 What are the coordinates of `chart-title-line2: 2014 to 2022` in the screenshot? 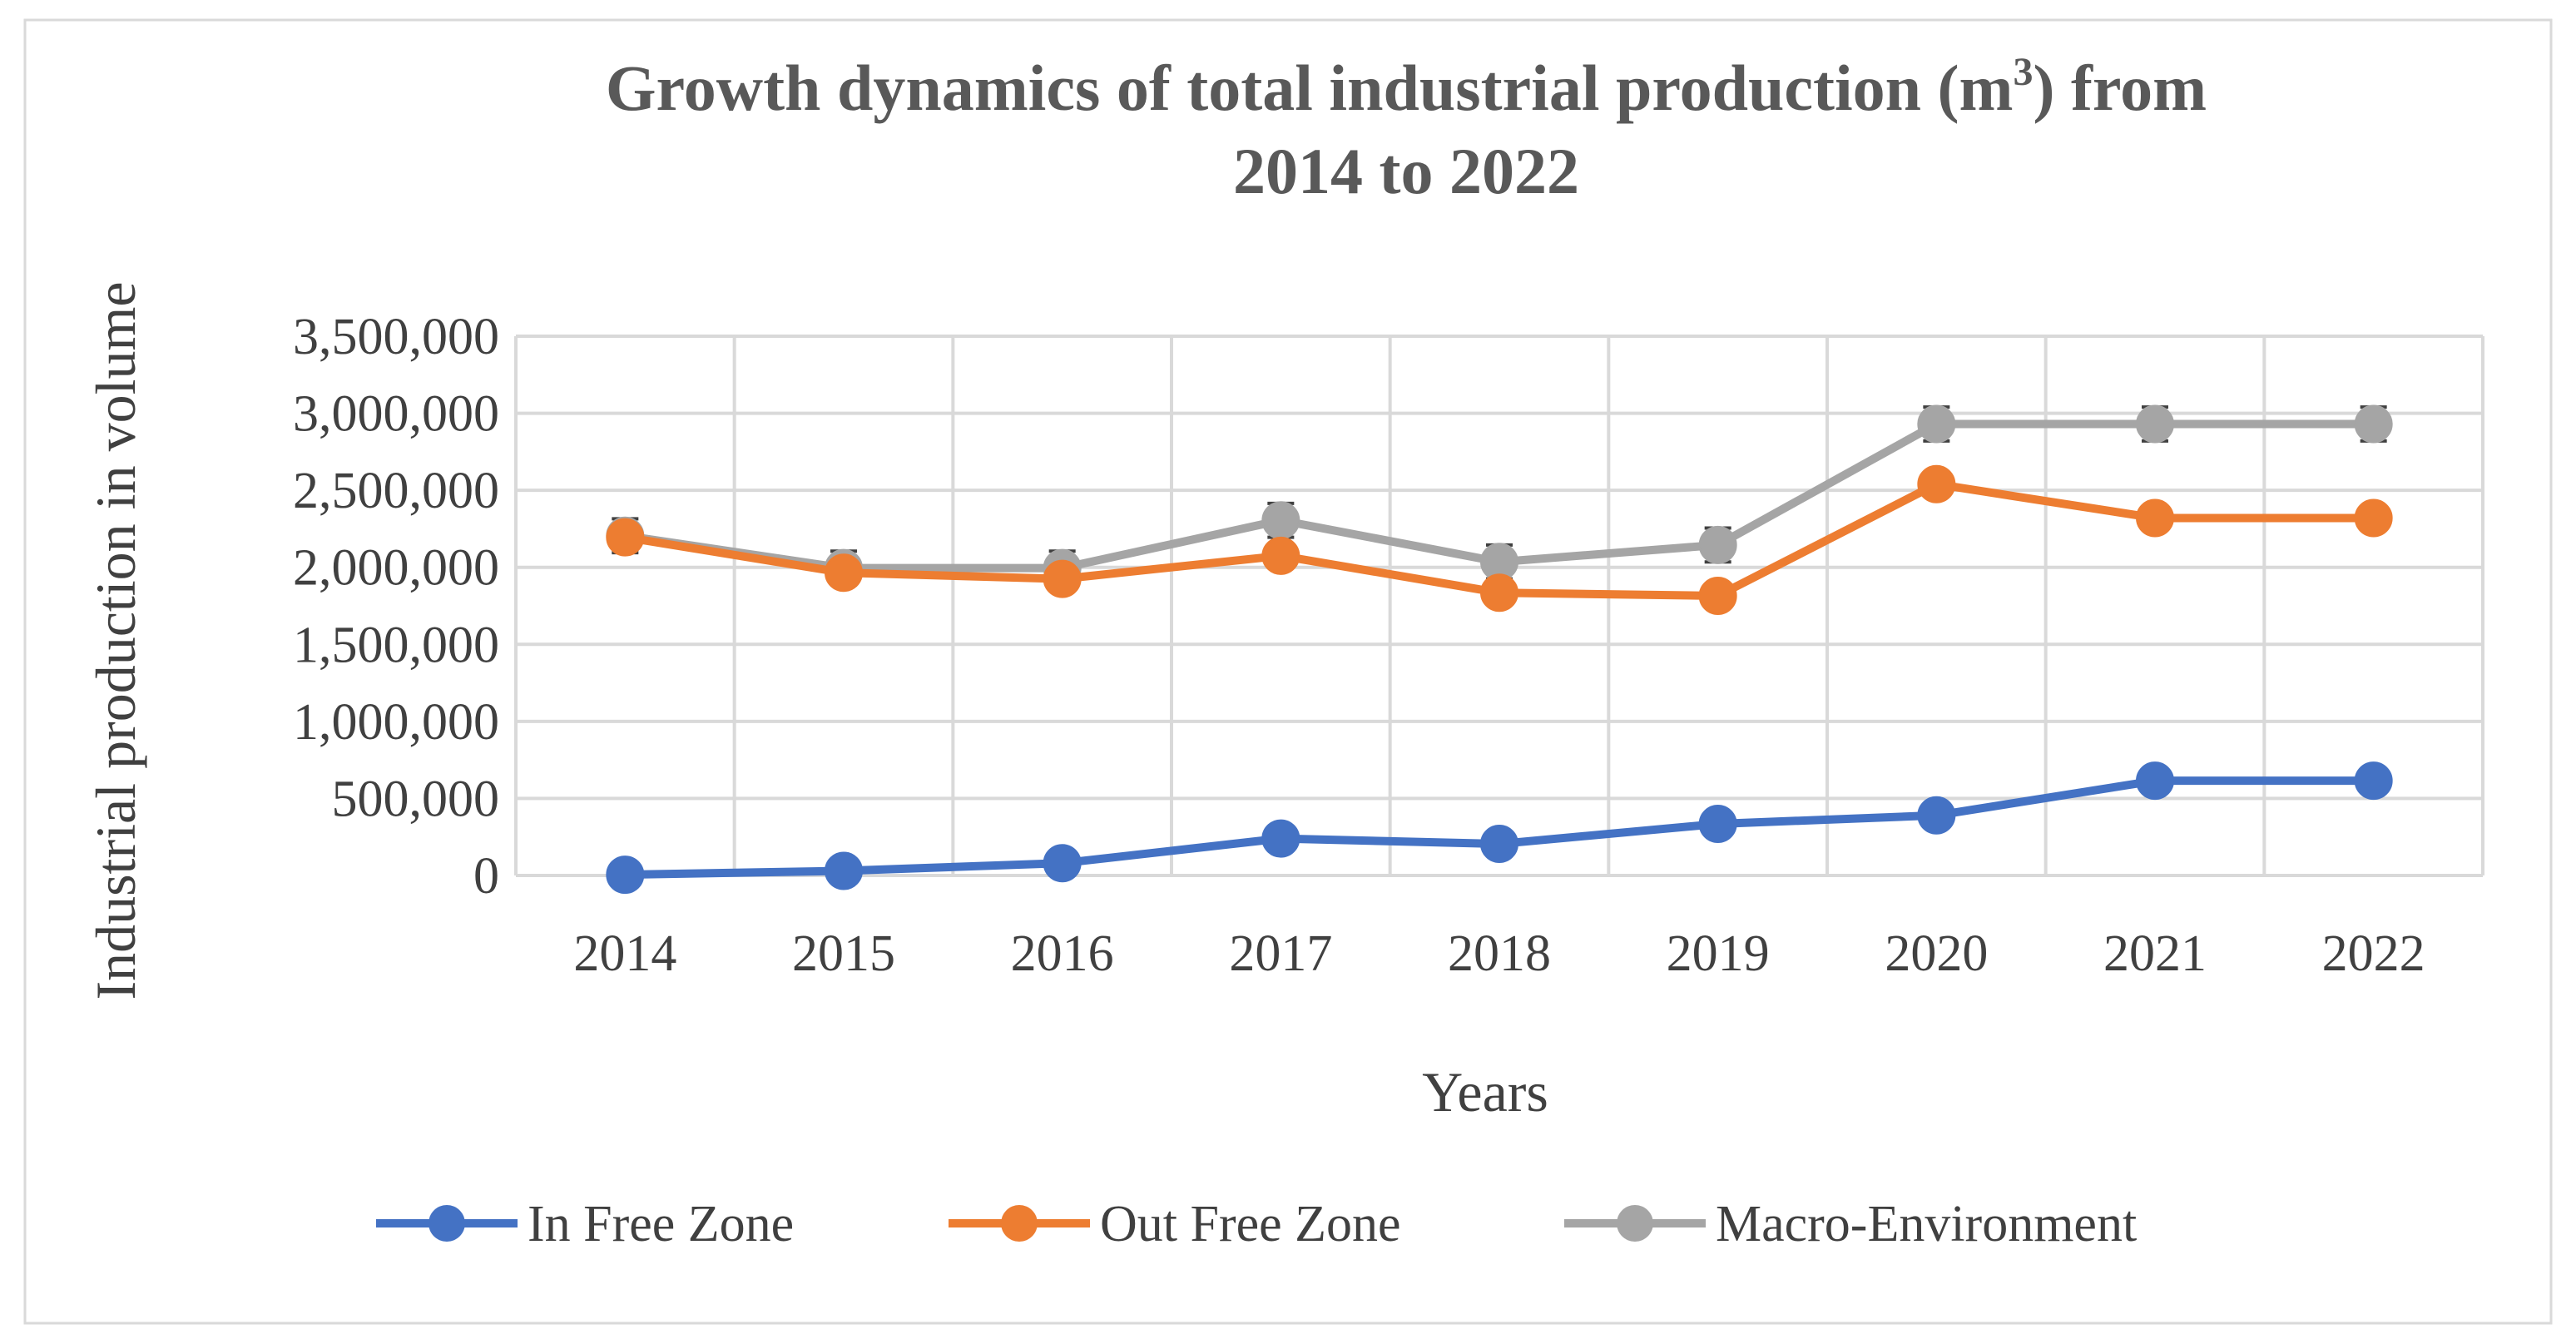 It's located at (1406, 171).